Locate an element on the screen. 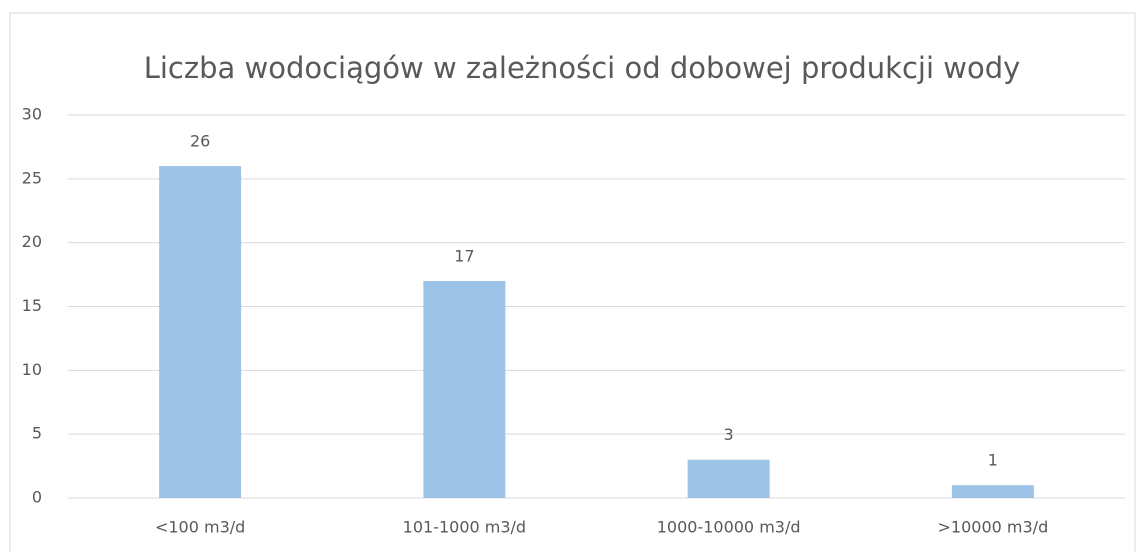 The image size is (1136, 552). y-tick-label: 10 is located at coordinates (32, 369).